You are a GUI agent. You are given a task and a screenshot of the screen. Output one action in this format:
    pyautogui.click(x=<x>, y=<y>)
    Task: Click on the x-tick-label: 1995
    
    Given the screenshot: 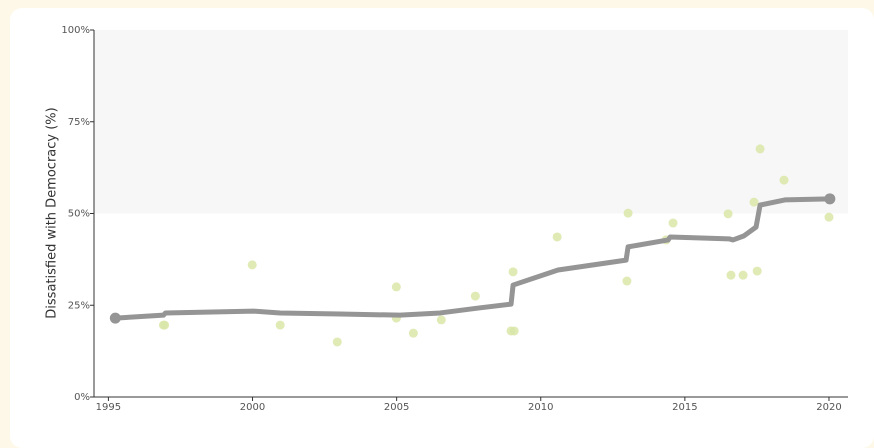 What is the action you would take?
    pyautogui.click(x=108, y=407)
    